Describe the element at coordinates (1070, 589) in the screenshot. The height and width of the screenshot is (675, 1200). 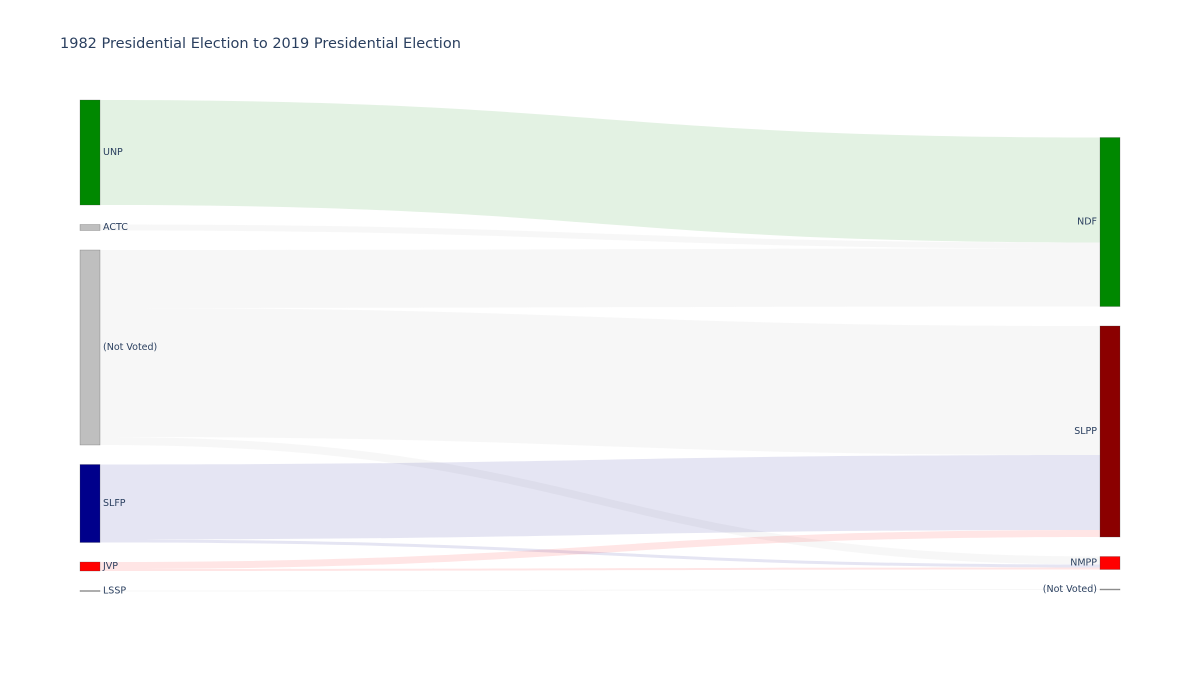
I see `target-node-label-not-voted: (Not Voted)` at that location.